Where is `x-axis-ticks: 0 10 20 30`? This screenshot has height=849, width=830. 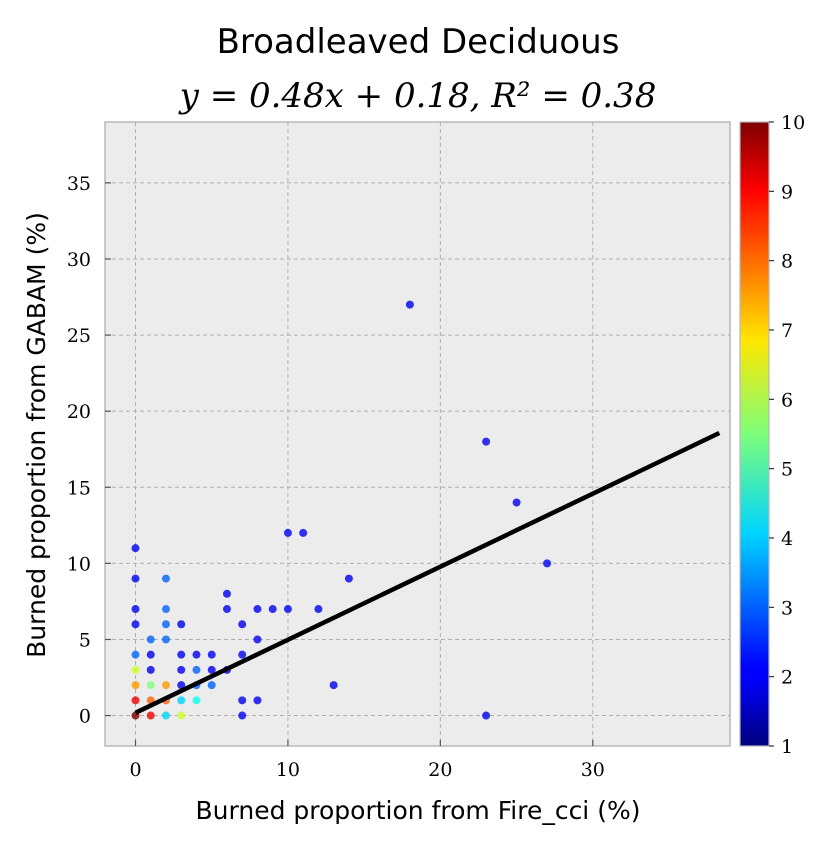 x-axis-ticks: 0 10 20 30 is located at coordinates (367, 760).